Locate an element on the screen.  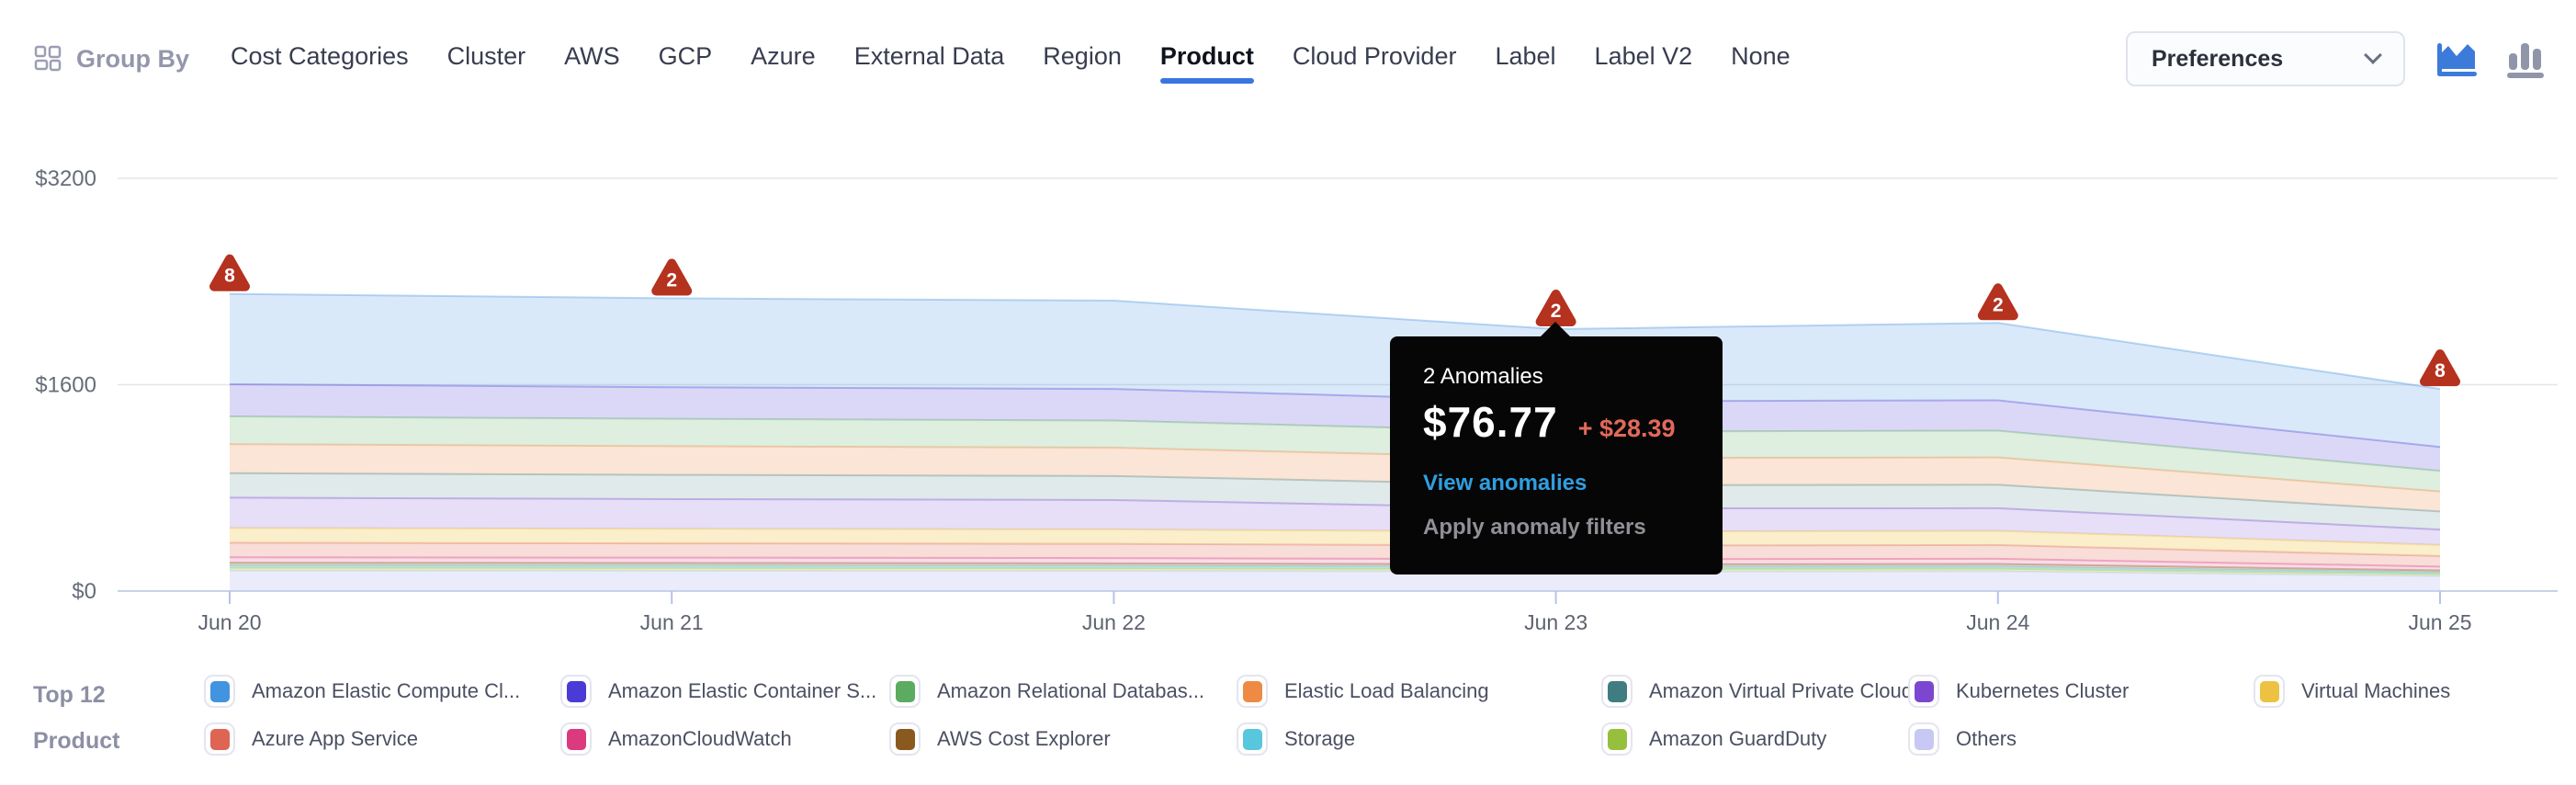
area-edge-aws-cost-explorer is located at coordinates (1335, 567).